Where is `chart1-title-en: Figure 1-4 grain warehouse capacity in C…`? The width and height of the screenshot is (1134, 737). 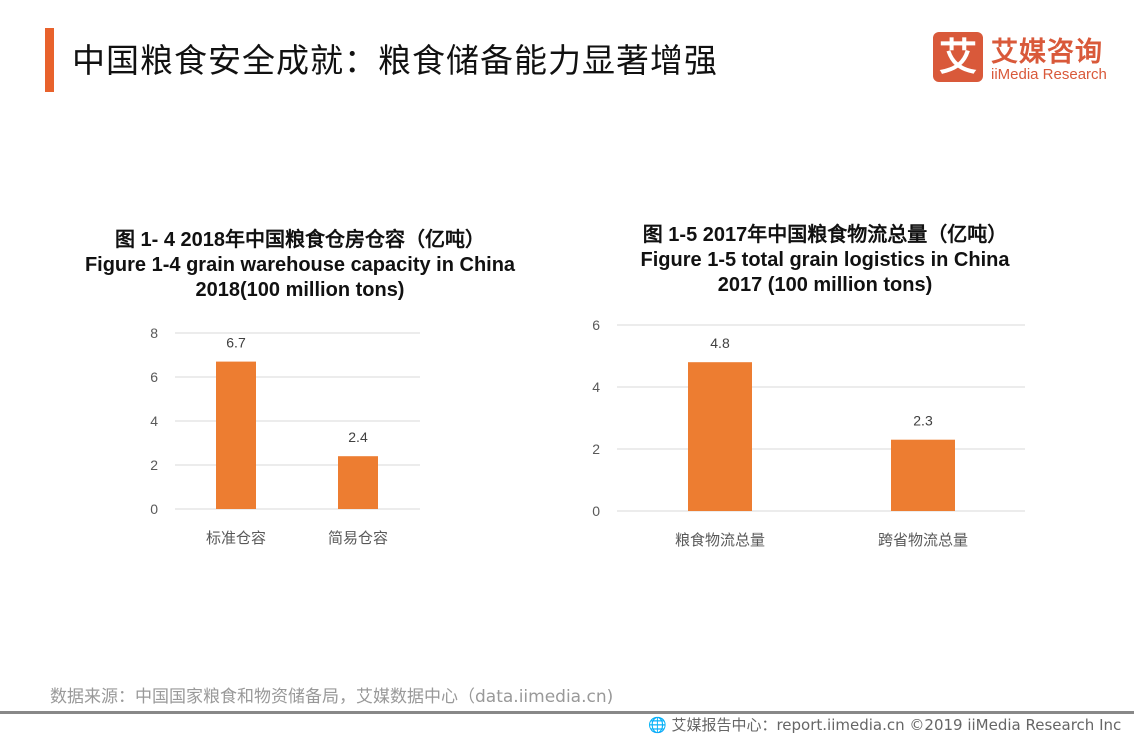 chart1-title-en: Figure 1-4 grain warehouse capacity in C… is located at coordinates (300, 277).